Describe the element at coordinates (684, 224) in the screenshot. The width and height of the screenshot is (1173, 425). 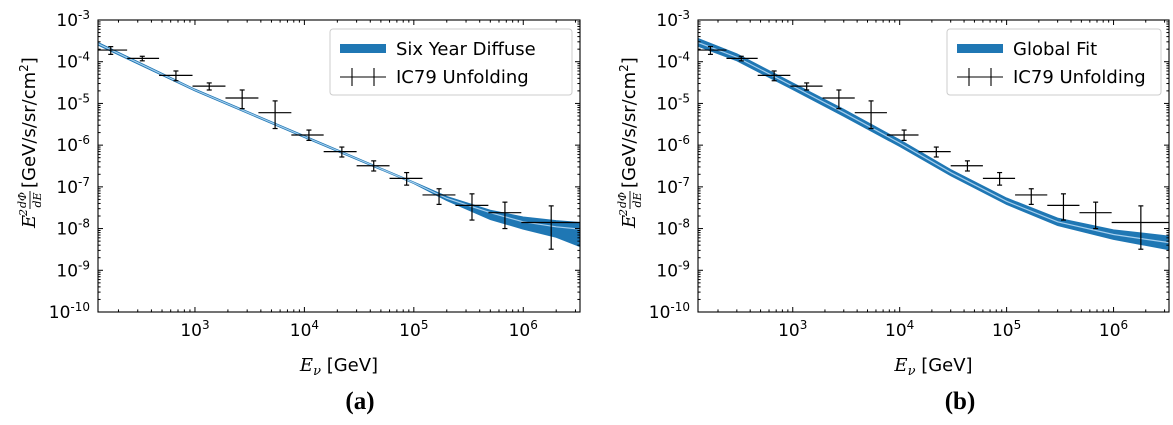
I see `tick-exponent: -8` at that location.